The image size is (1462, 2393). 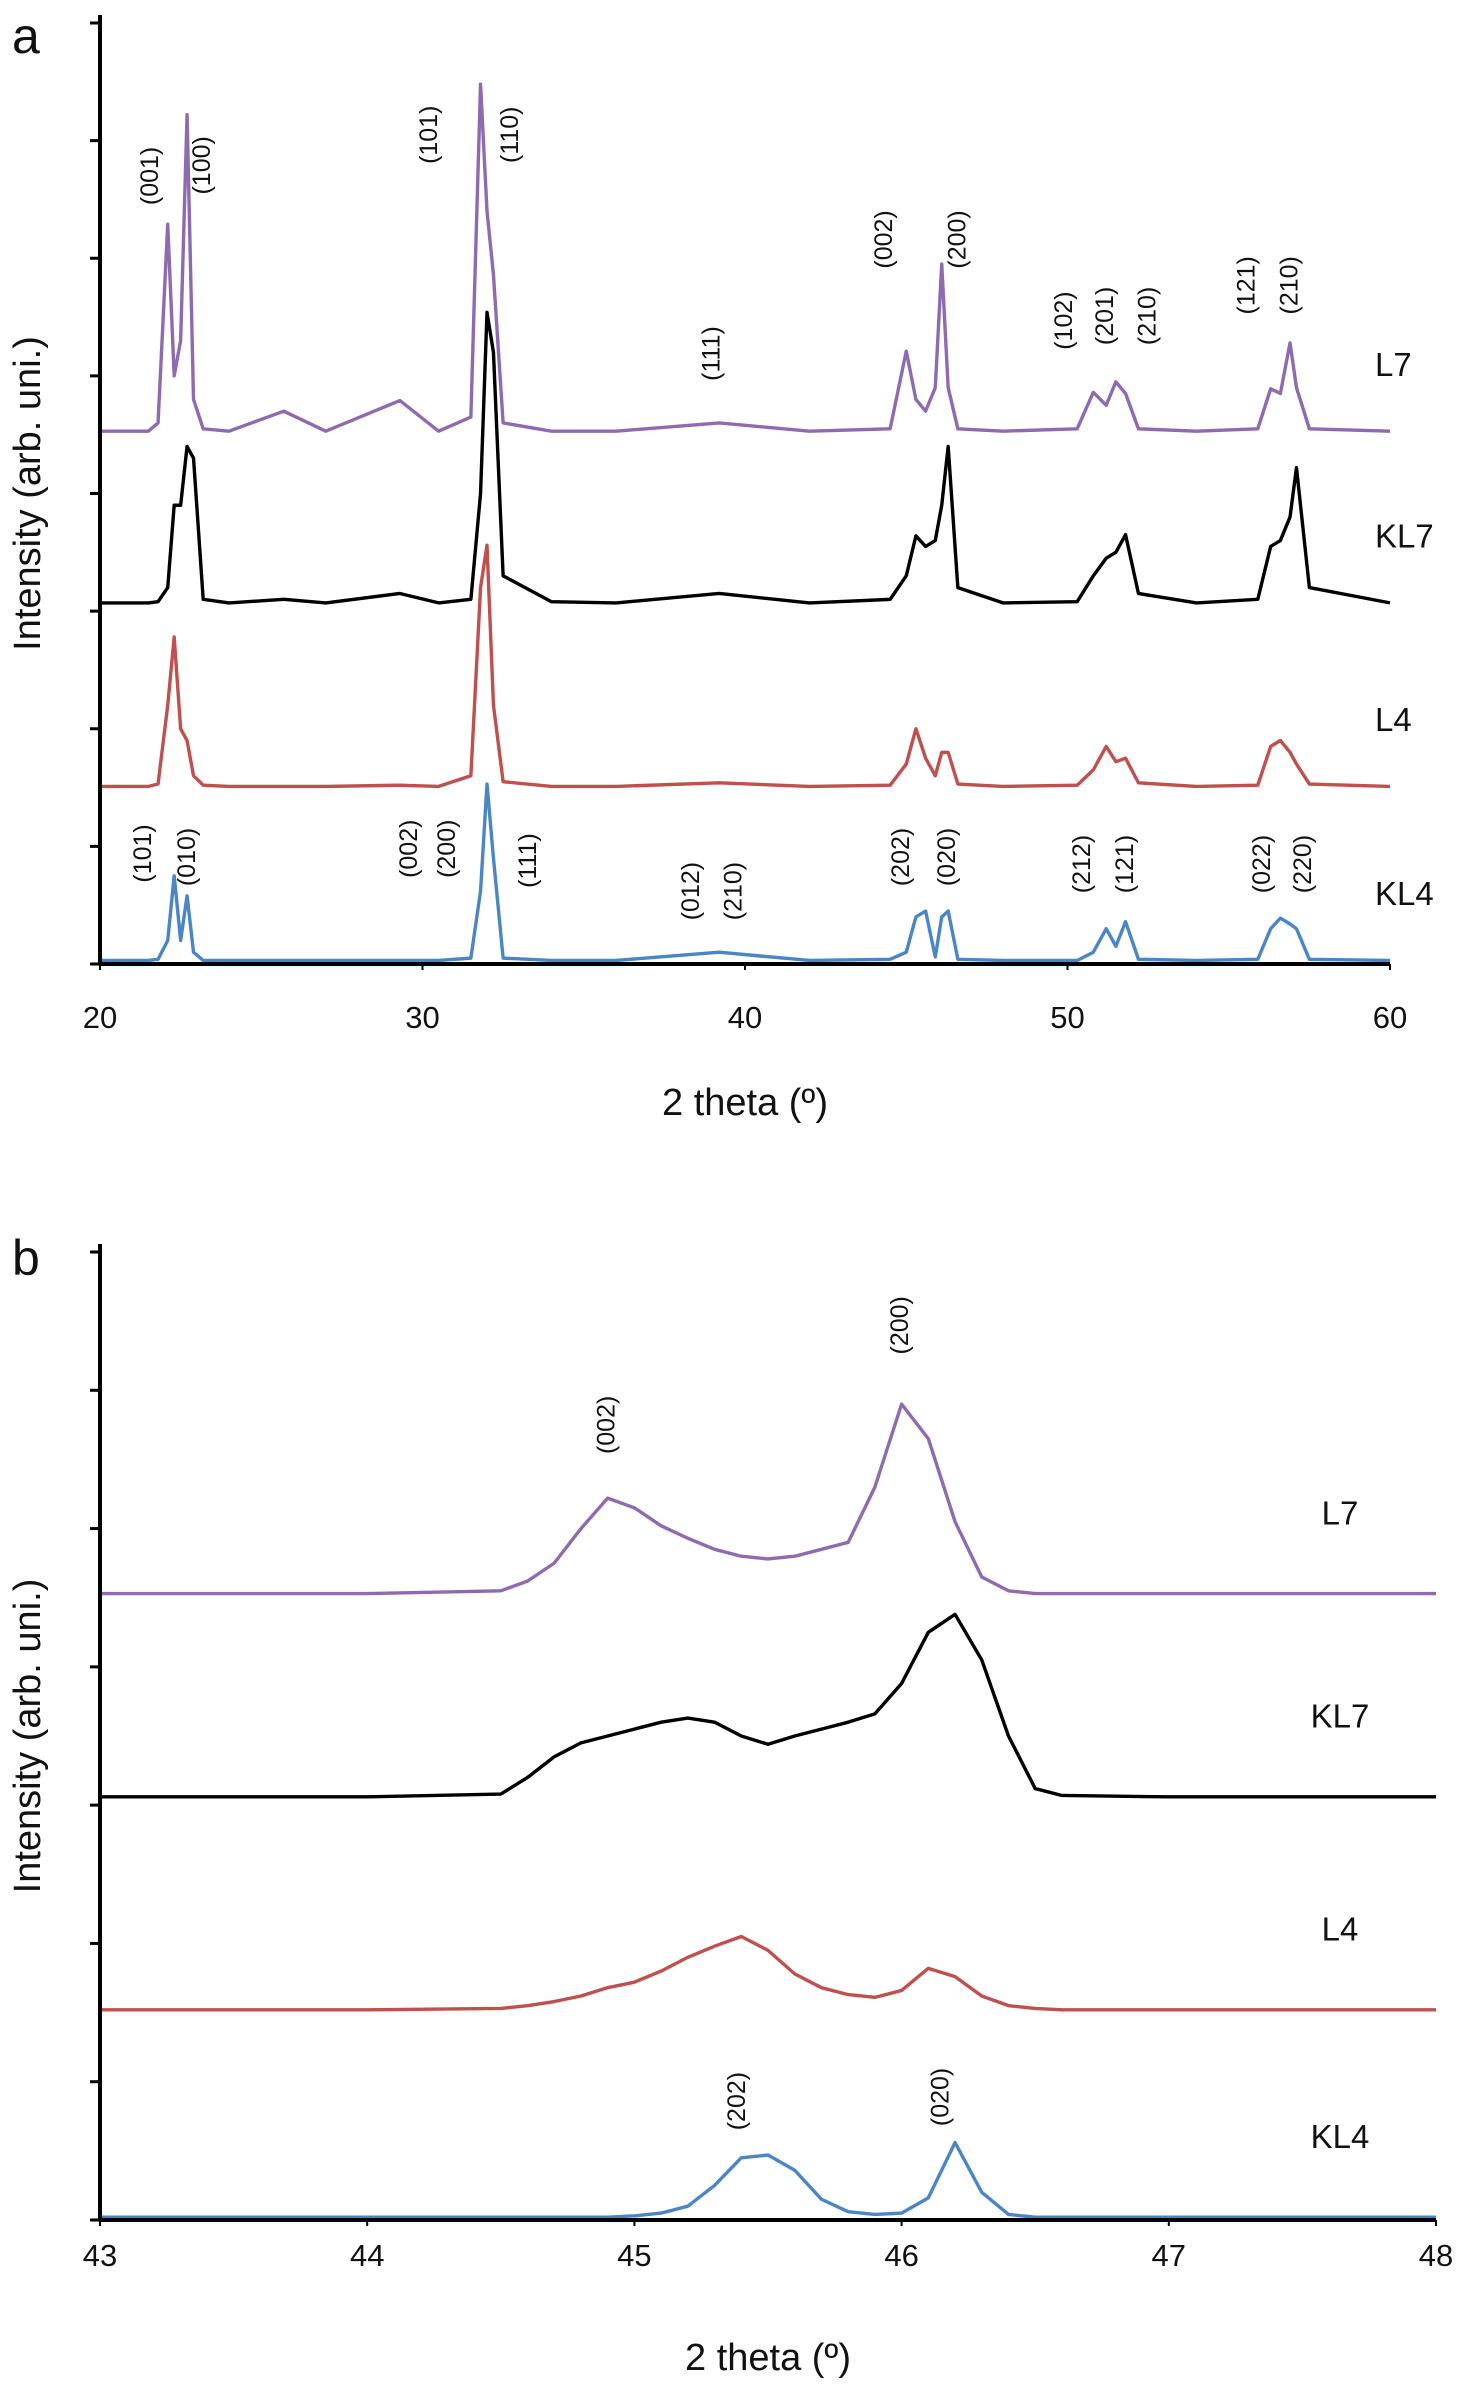 I want to click on x-tick-label: 47, so click(x=1169, y=2255).